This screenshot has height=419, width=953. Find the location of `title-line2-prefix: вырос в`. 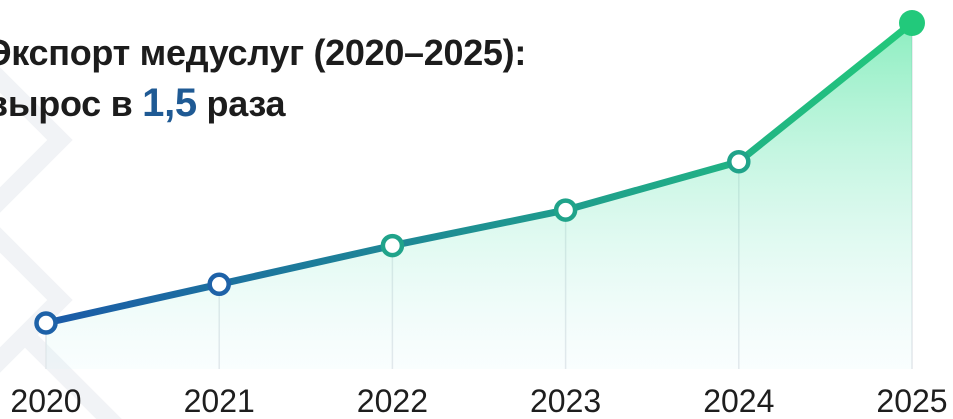

title-line2-prefix: вырос в is located at coordinates (71, 103).